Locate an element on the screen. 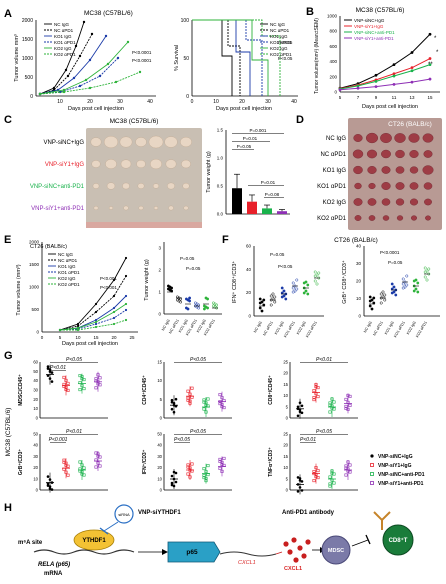 The width and height of the screenshot is (446, 584). g-ytick-1-0: 0 is located at coordinates (161, 418).